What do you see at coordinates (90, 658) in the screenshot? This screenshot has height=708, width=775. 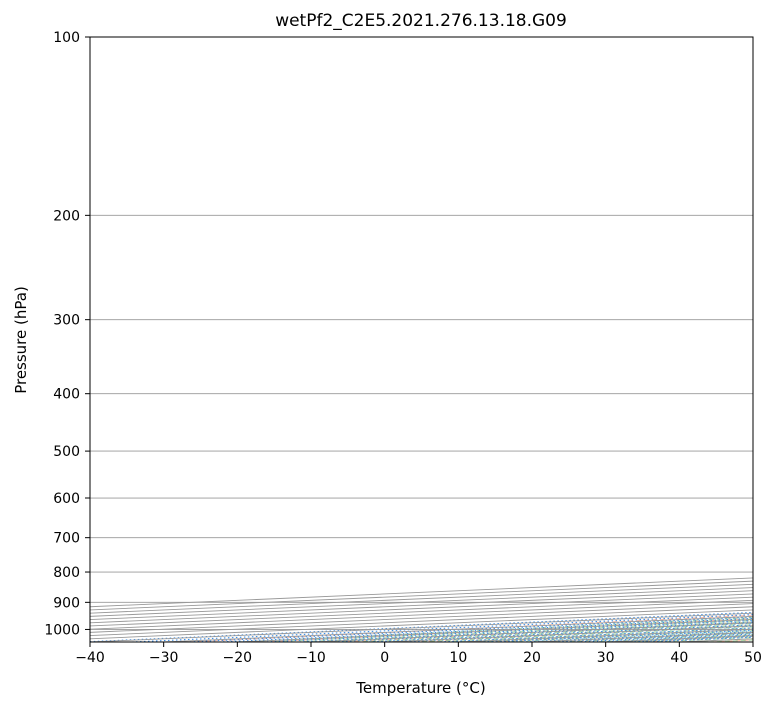 I see `x-tick-label: −40` at bounding box center [90, 658].